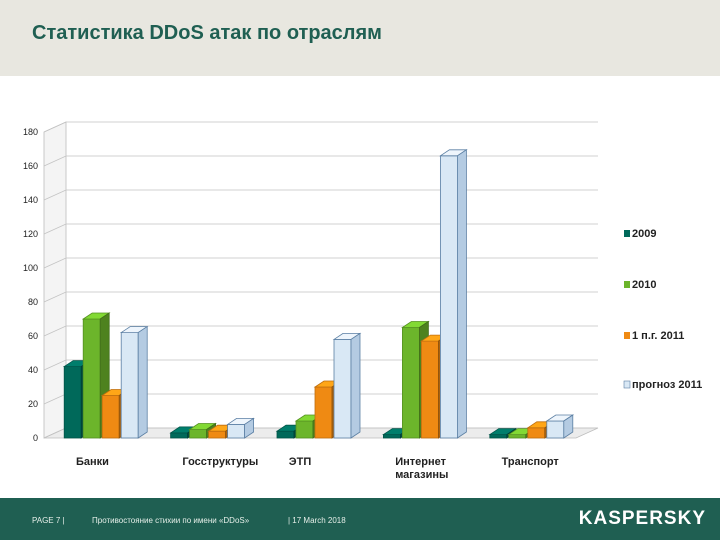  Describe the element at coordinates (30, 234) in the screenshot. I see `y-tick-label: 120` at that location.